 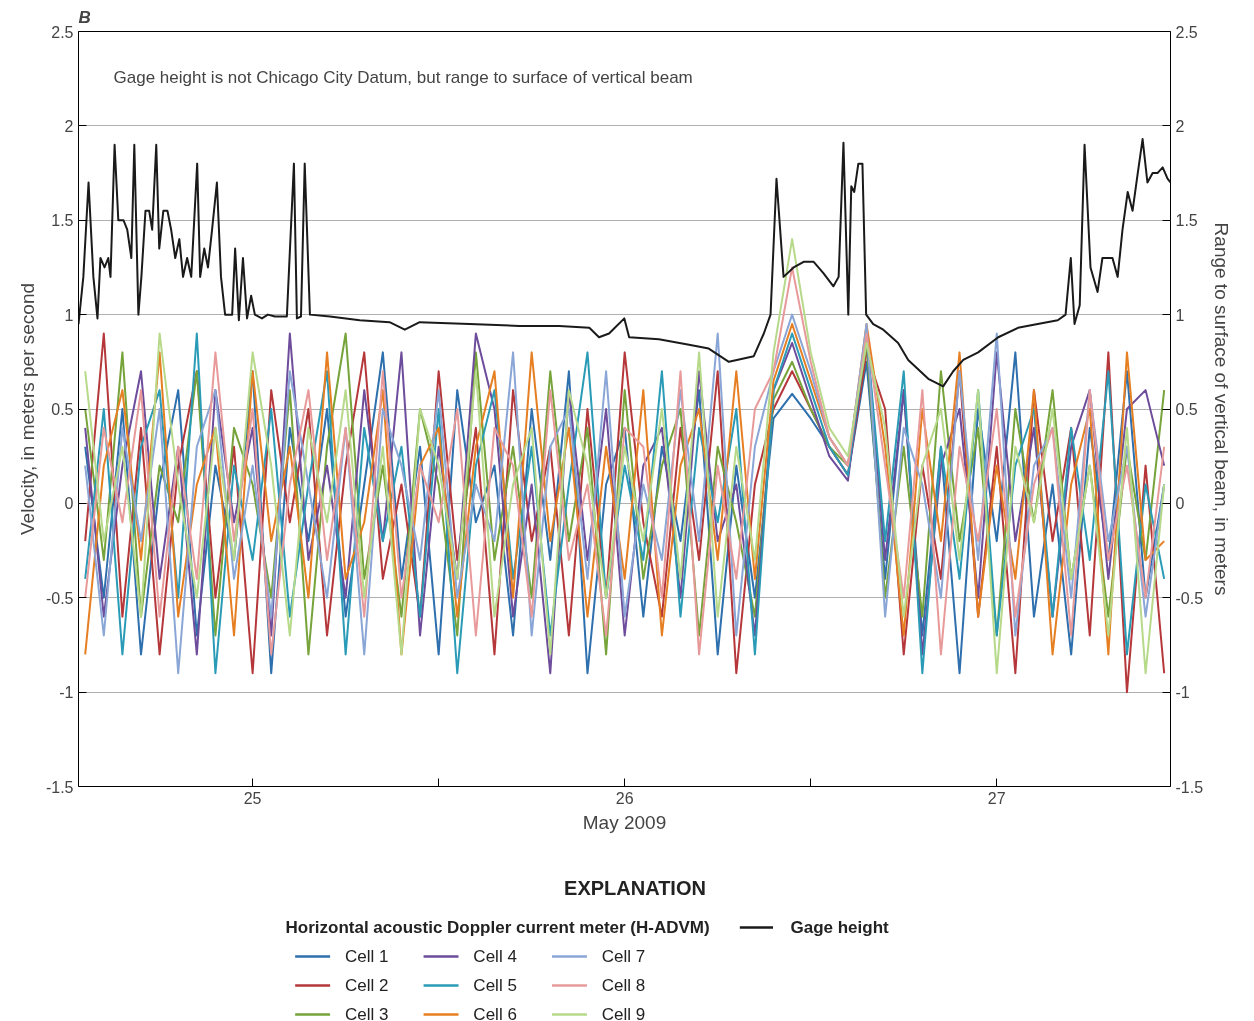 I want to click on legend-label: Cell 8, so click(x=623, y=985).